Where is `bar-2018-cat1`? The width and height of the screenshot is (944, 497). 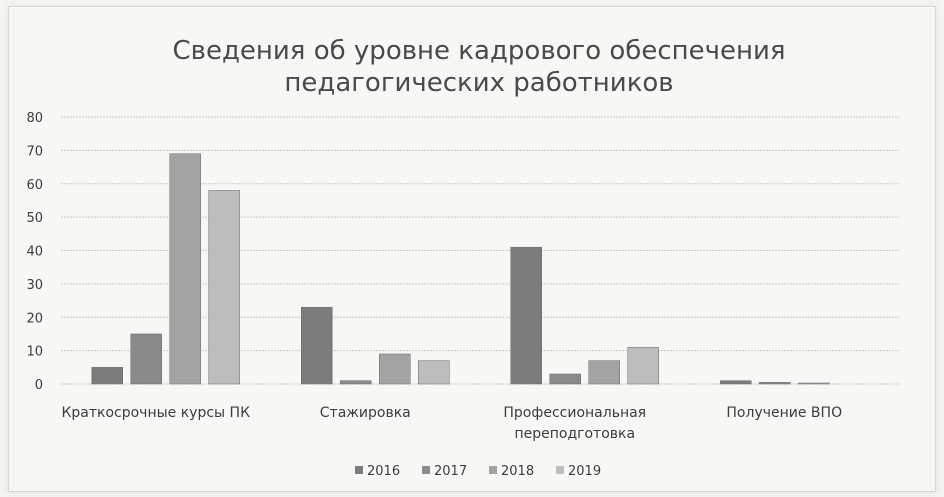 bar-2018-cat1 is located at coordinates (185, 269).